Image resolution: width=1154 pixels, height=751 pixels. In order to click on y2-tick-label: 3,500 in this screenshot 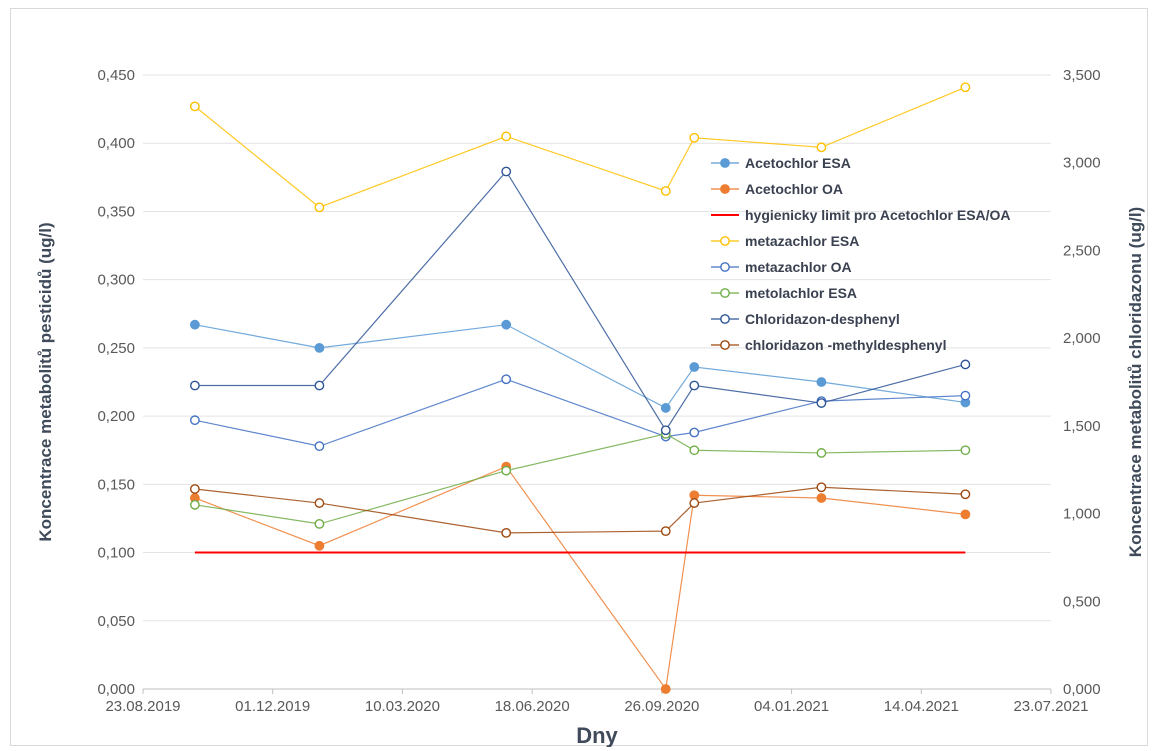, I will do `click(1082, 75)`.